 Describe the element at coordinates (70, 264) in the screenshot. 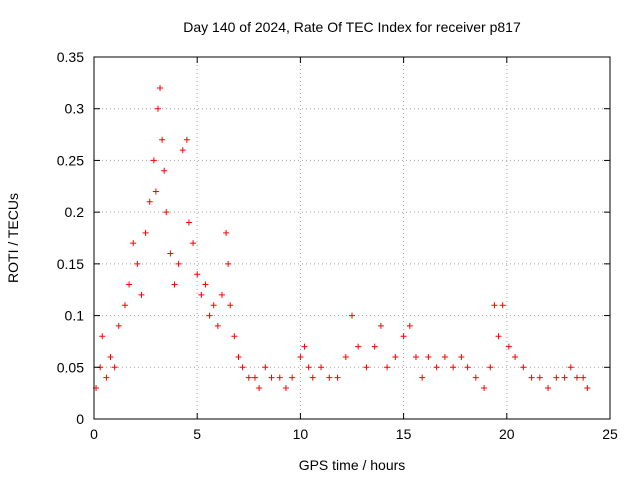

I see `y-tick-label: 0.15` at that location.